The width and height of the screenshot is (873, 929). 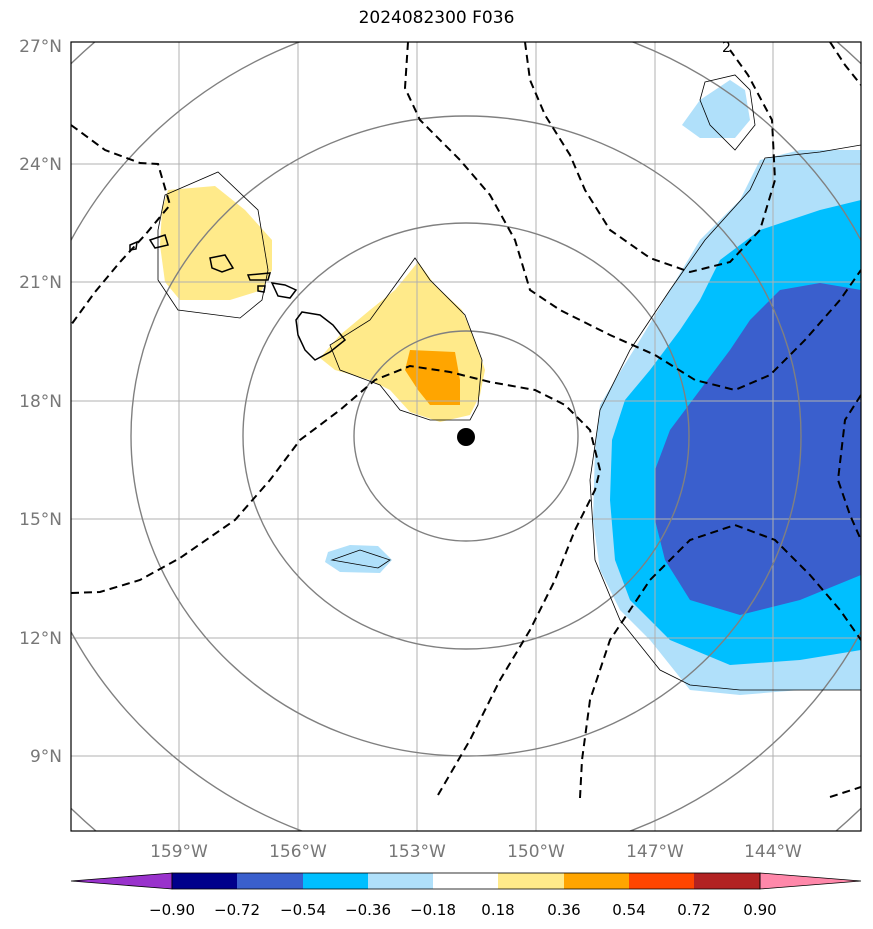 What do you see at coordinates (417, 852) in the screenshot?
I see `lon-label: 153°W` at bounding box center [417, 852].